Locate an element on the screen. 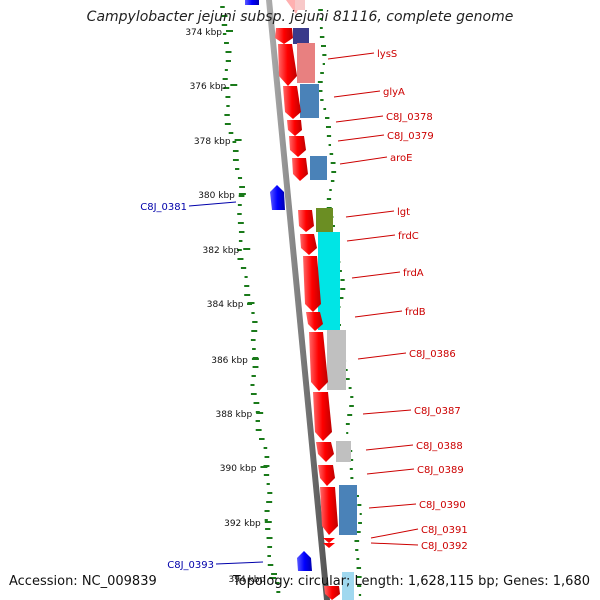 The image size is (600, 600). forward-genes is located at coordinates (307, 314).